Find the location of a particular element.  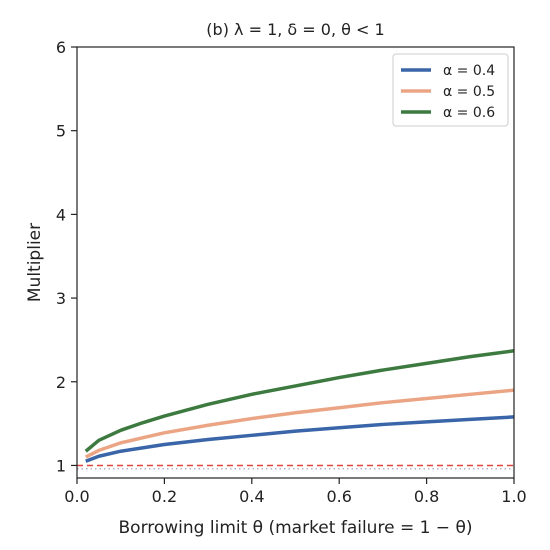

x-tick-label: 0.2 is located at coordinates (164, 496).